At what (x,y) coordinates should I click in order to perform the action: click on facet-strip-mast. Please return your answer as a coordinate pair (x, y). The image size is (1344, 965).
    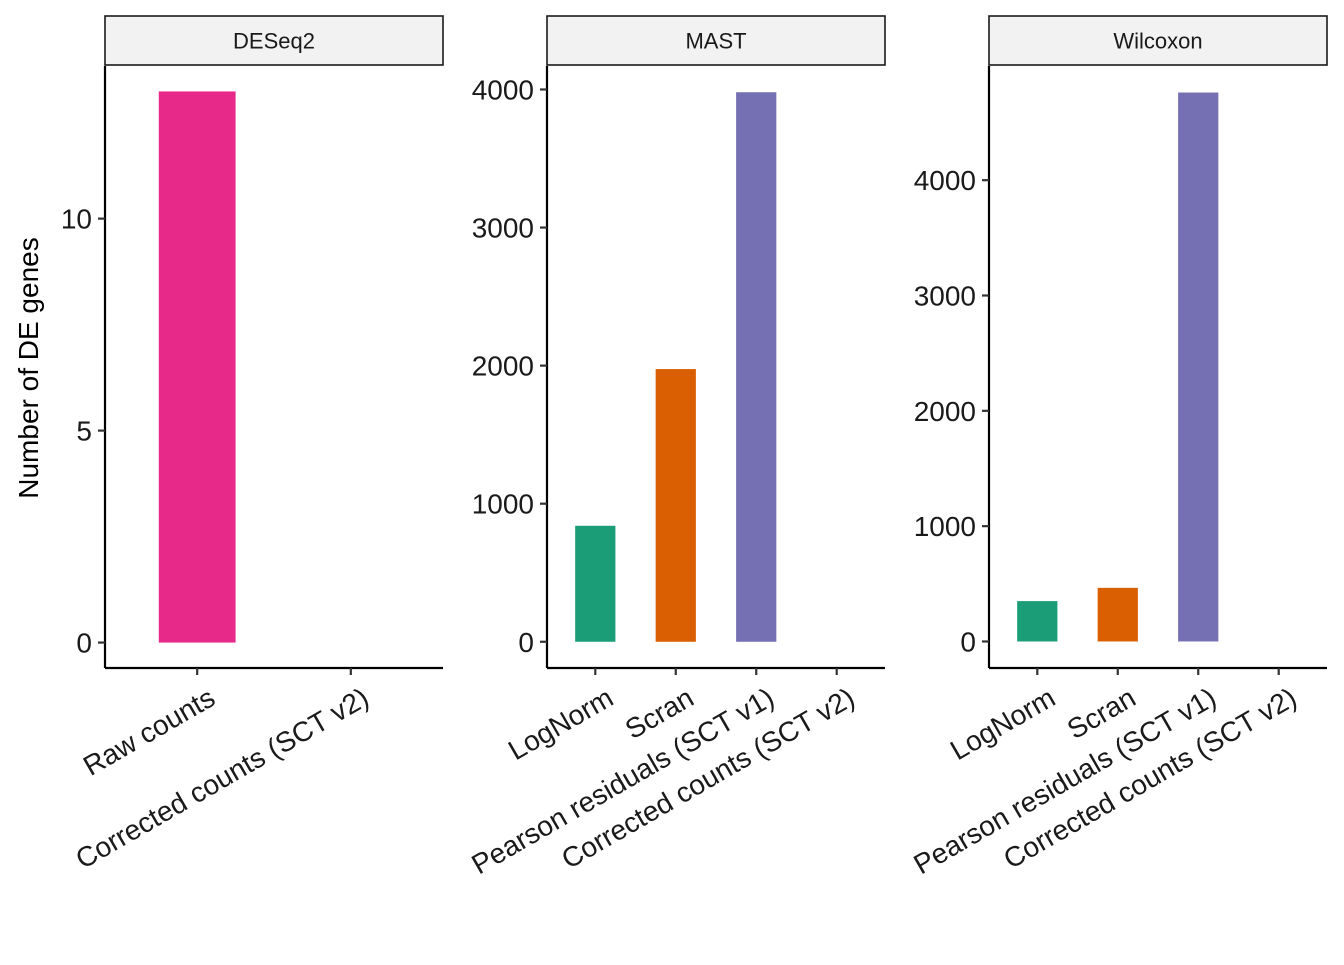
    Looking at the image, I should click on (716, 40).